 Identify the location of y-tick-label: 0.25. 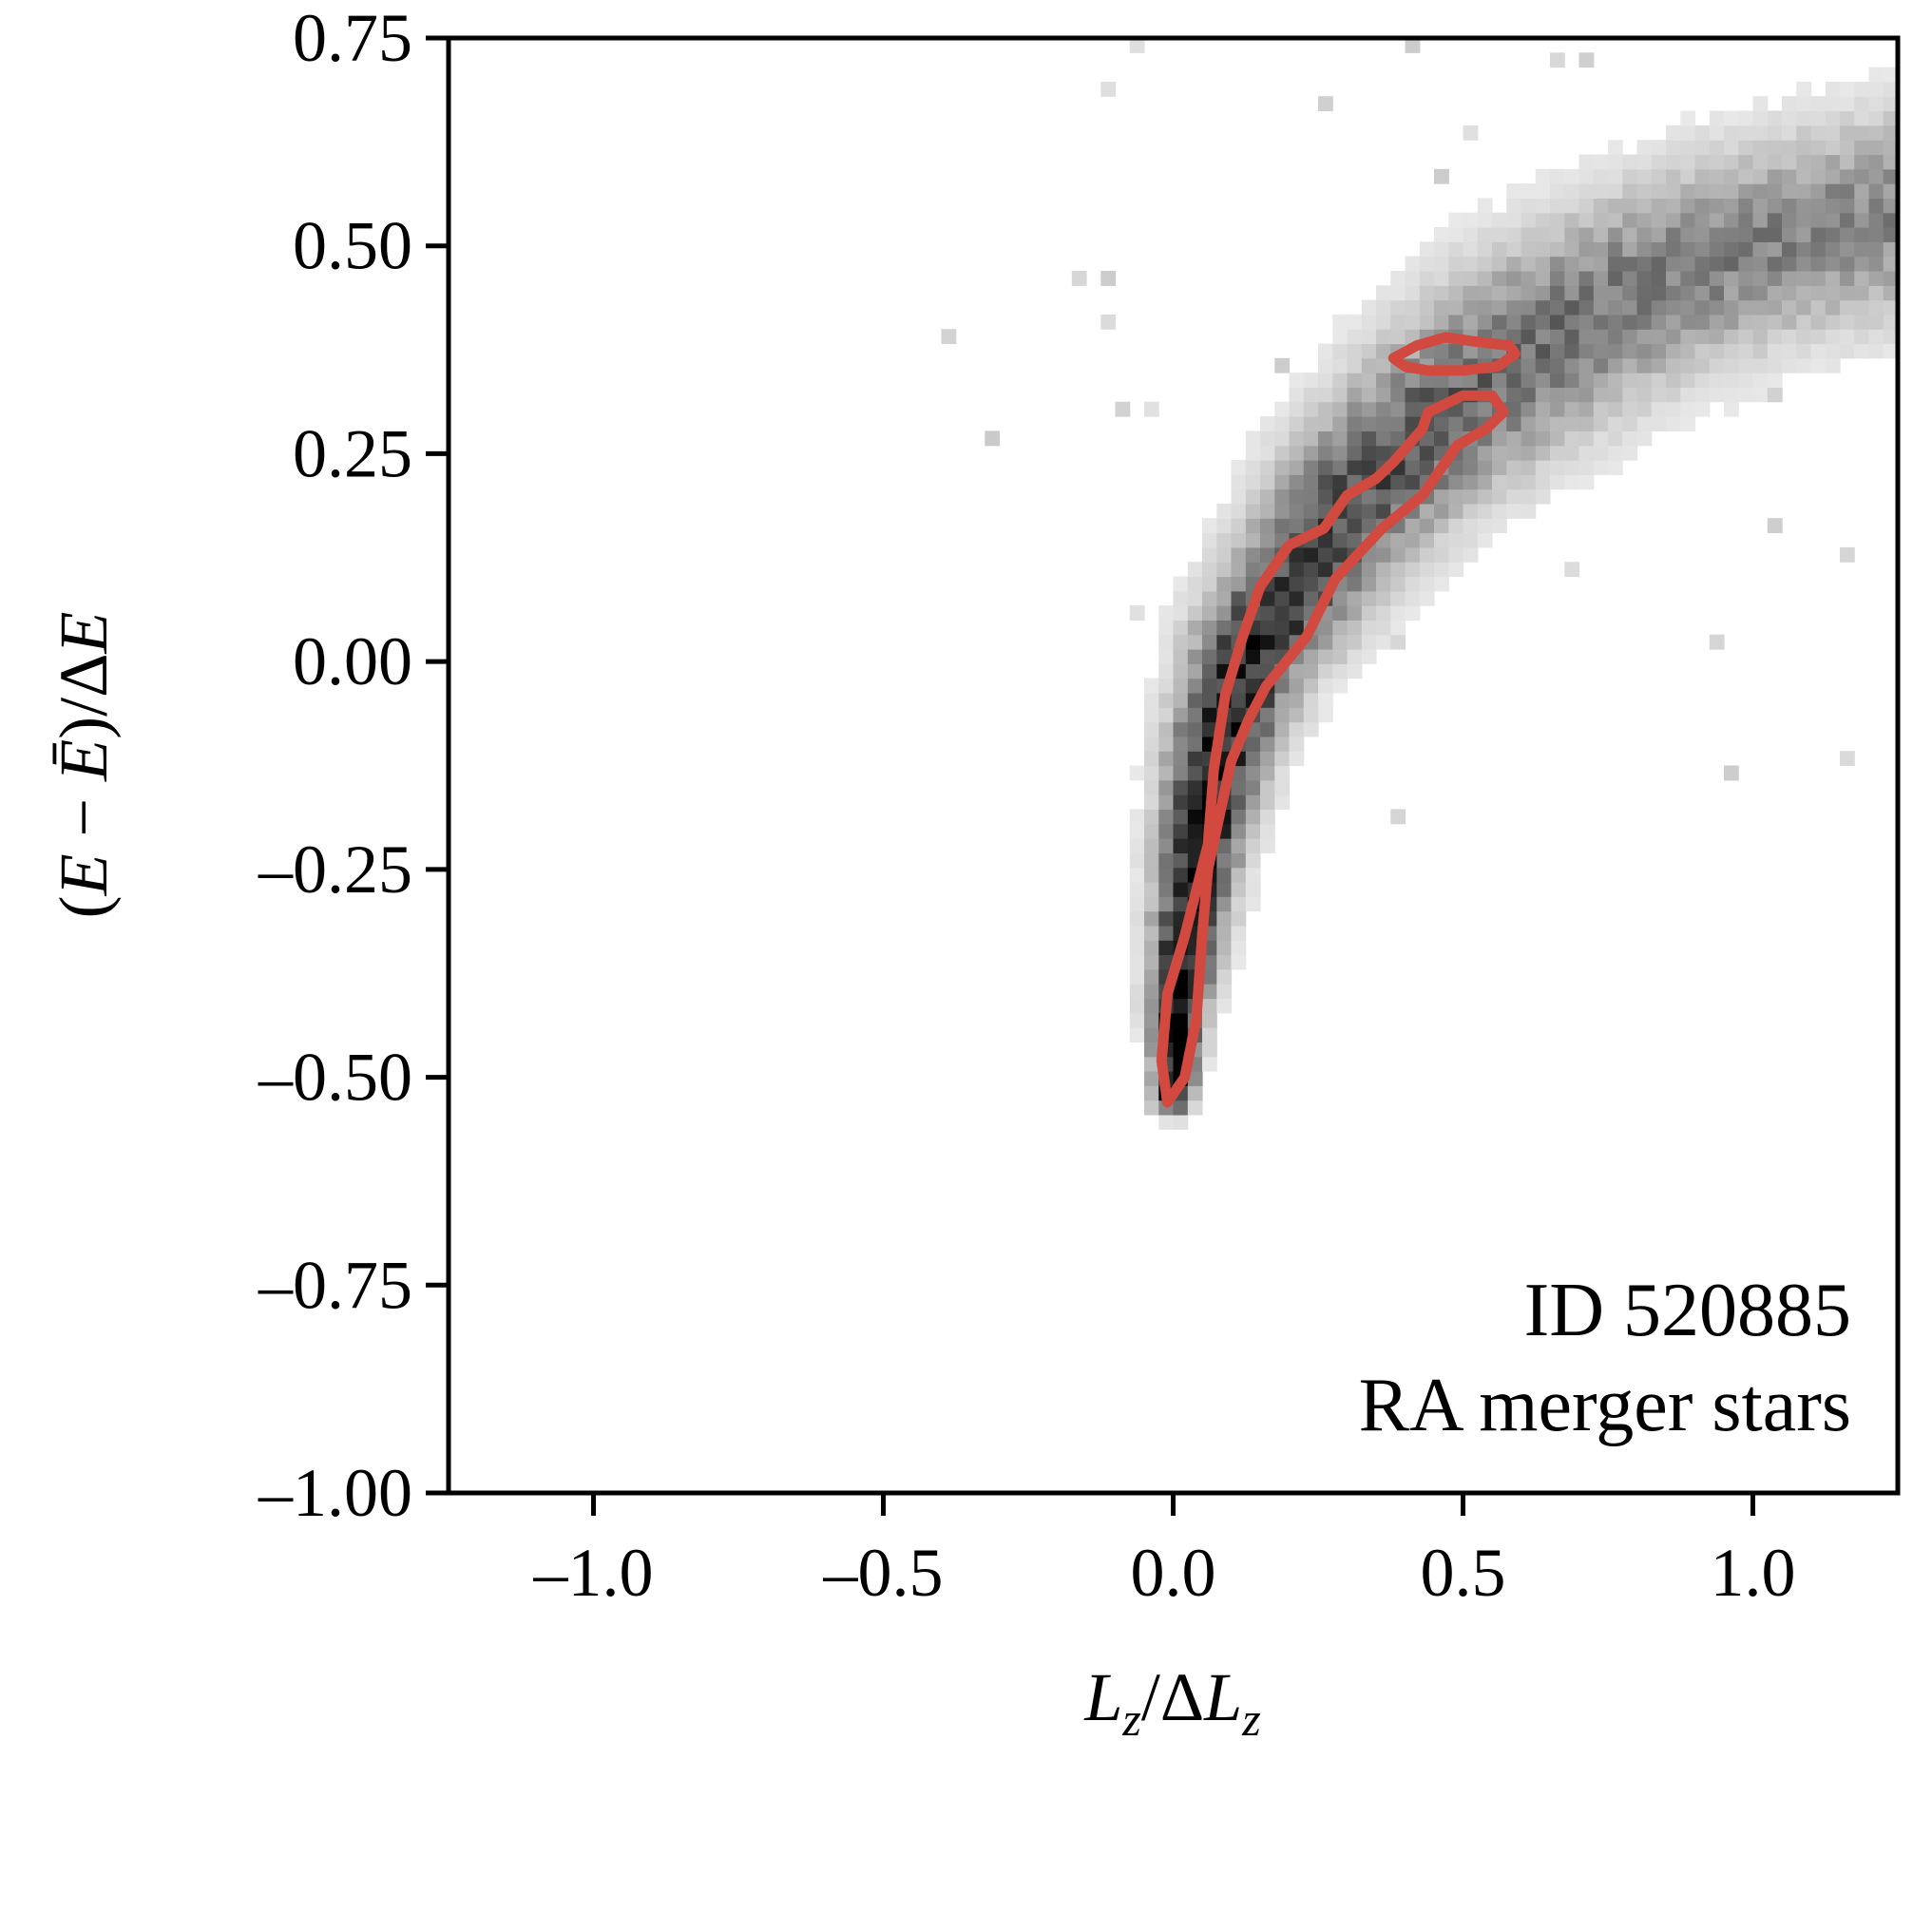
(352, 453).